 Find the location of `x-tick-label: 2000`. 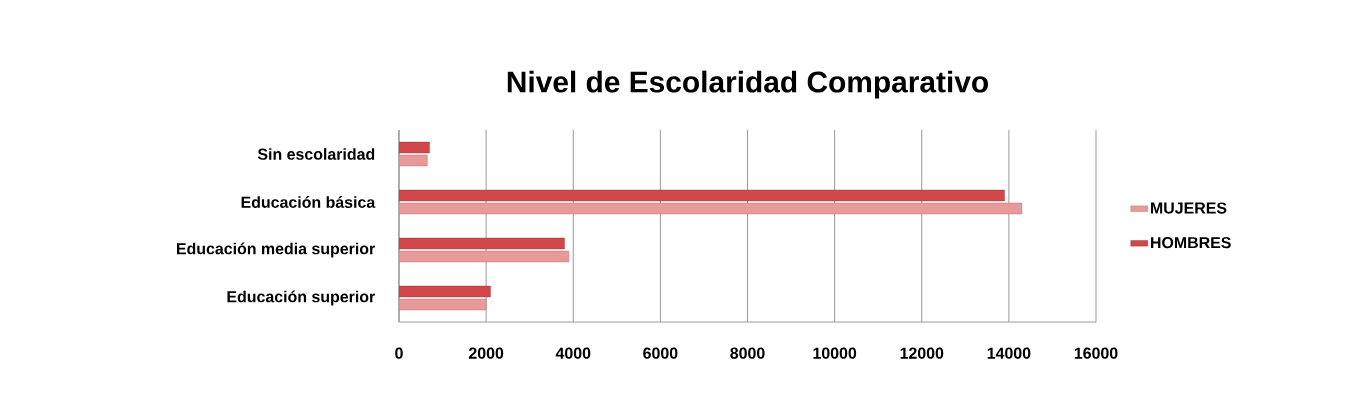

x-tick-label: 2000 is located at coordinates (486, 353).